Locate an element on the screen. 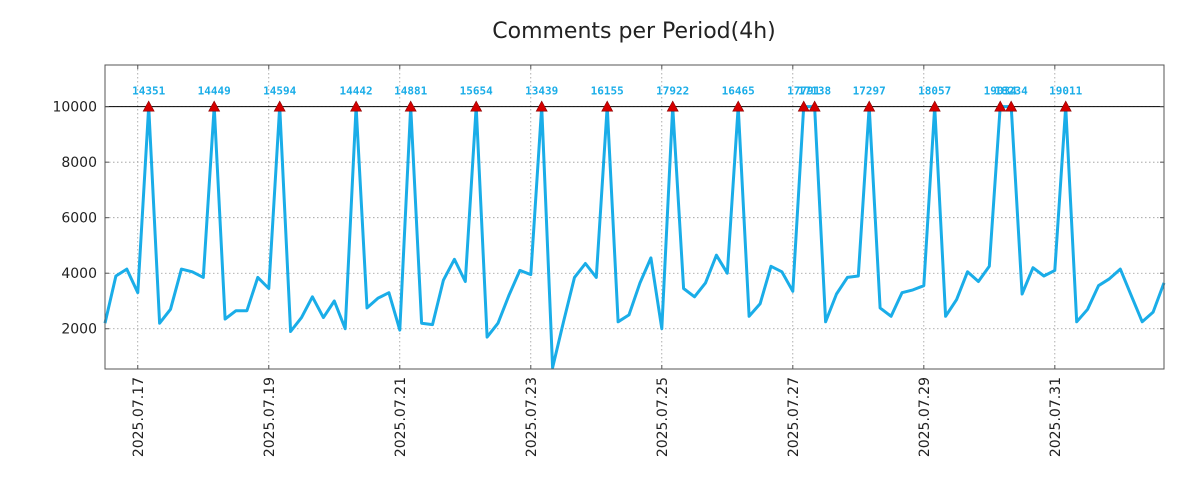 The image size is (1200, 500). peak-label: 19011 is located at coordinates (1065, 91).